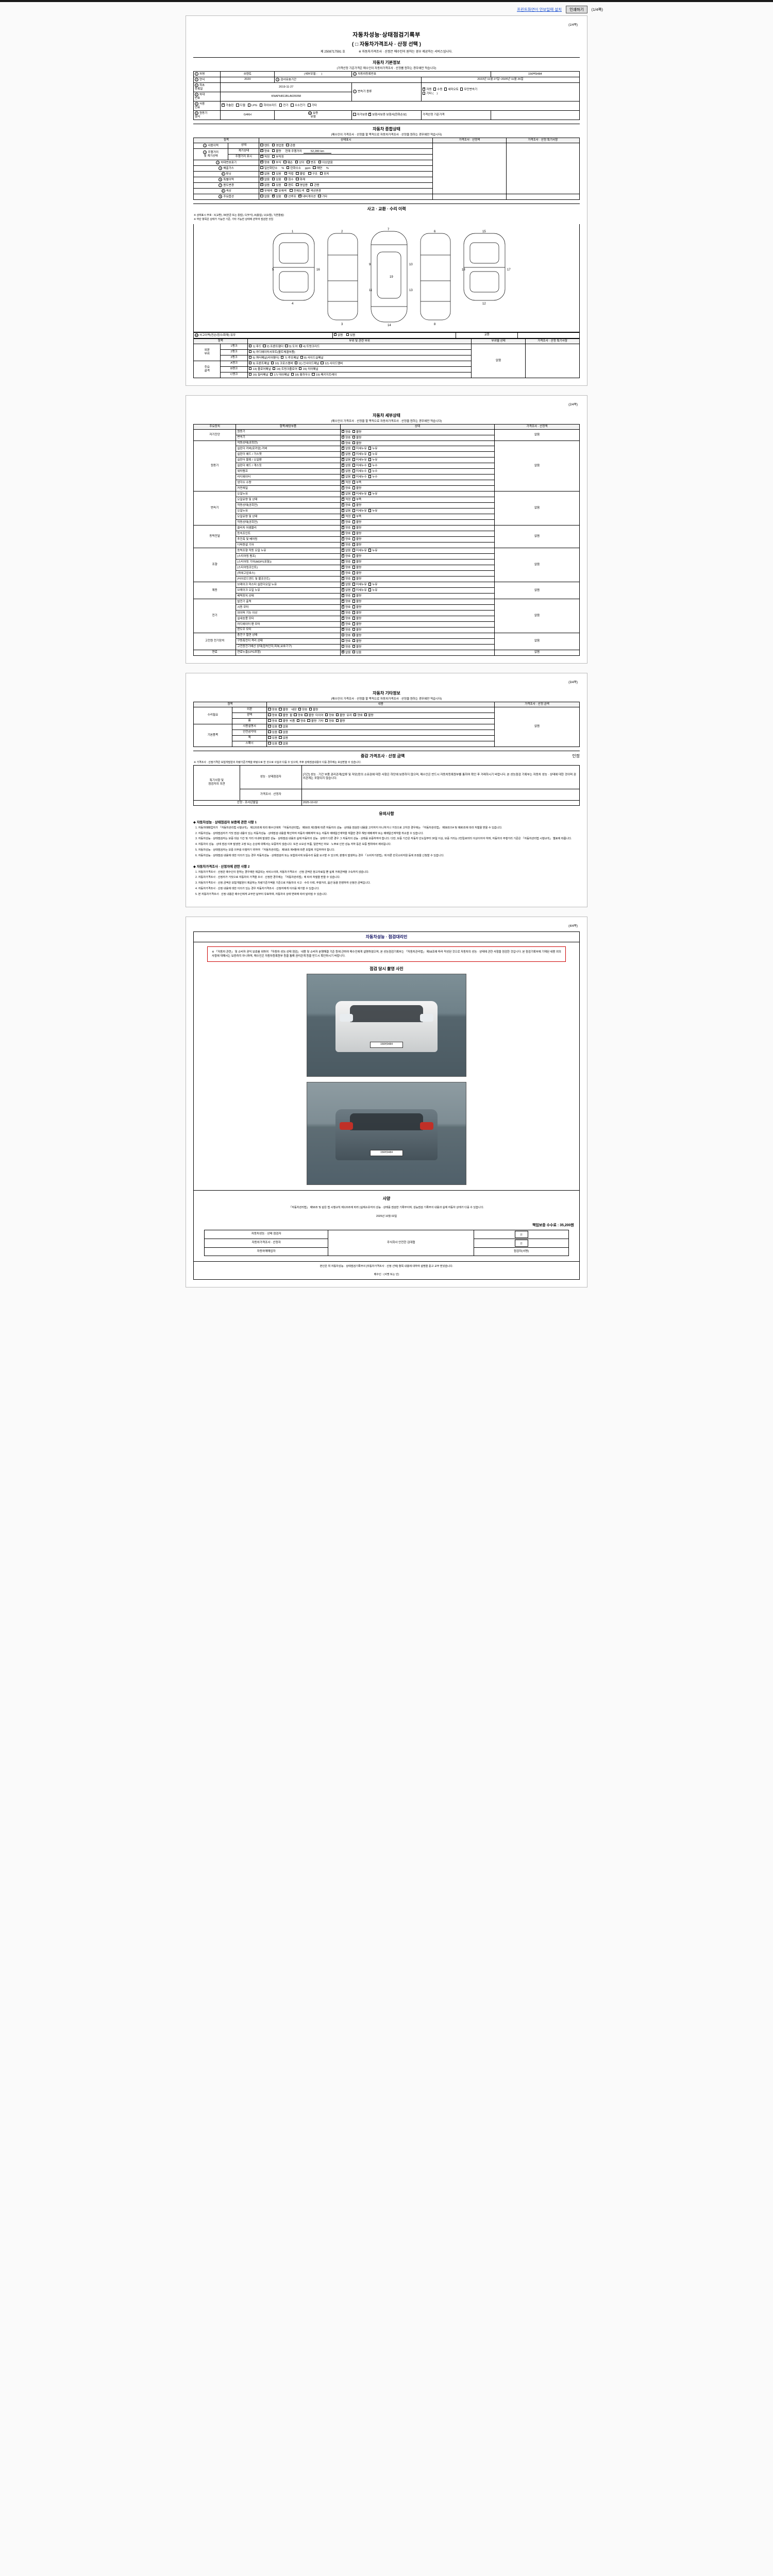  I want to click on checkbox-vin-diff, so click(296, 162).